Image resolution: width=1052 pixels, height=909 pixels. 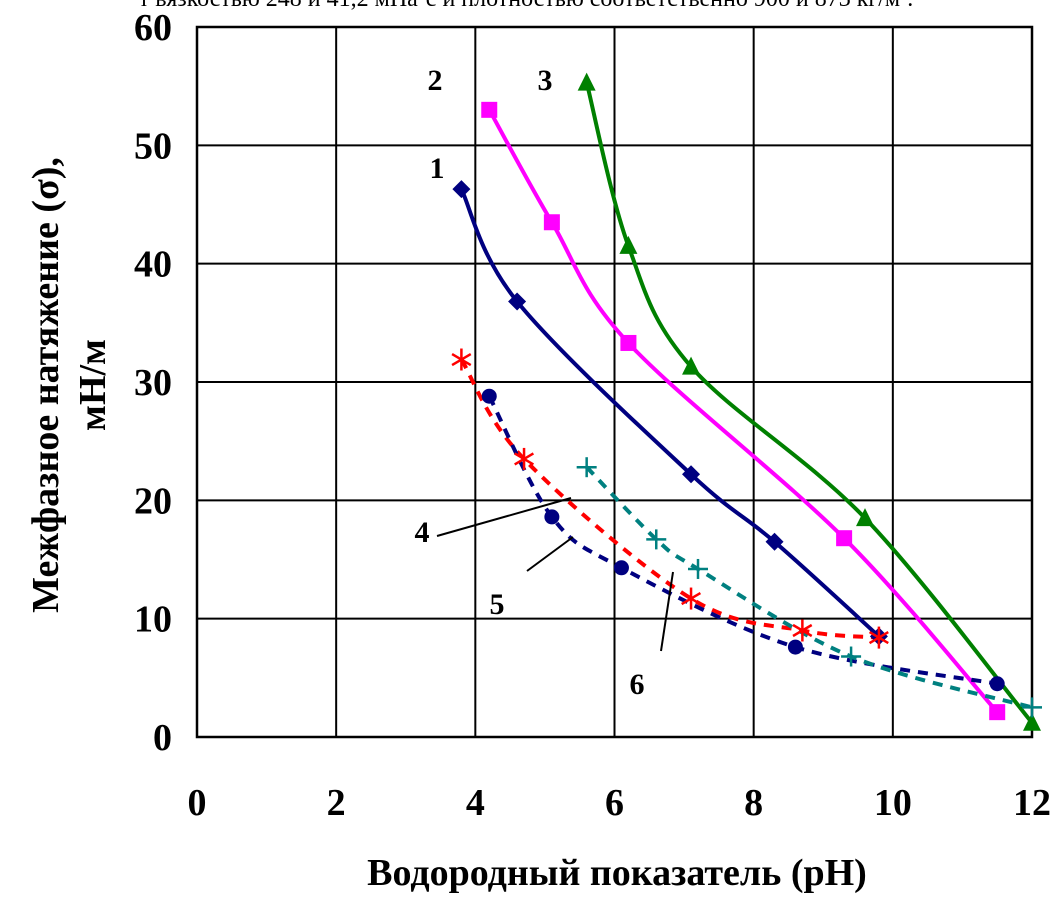 I want to click on curve-label-3: 3, so click(x=545, y=80).